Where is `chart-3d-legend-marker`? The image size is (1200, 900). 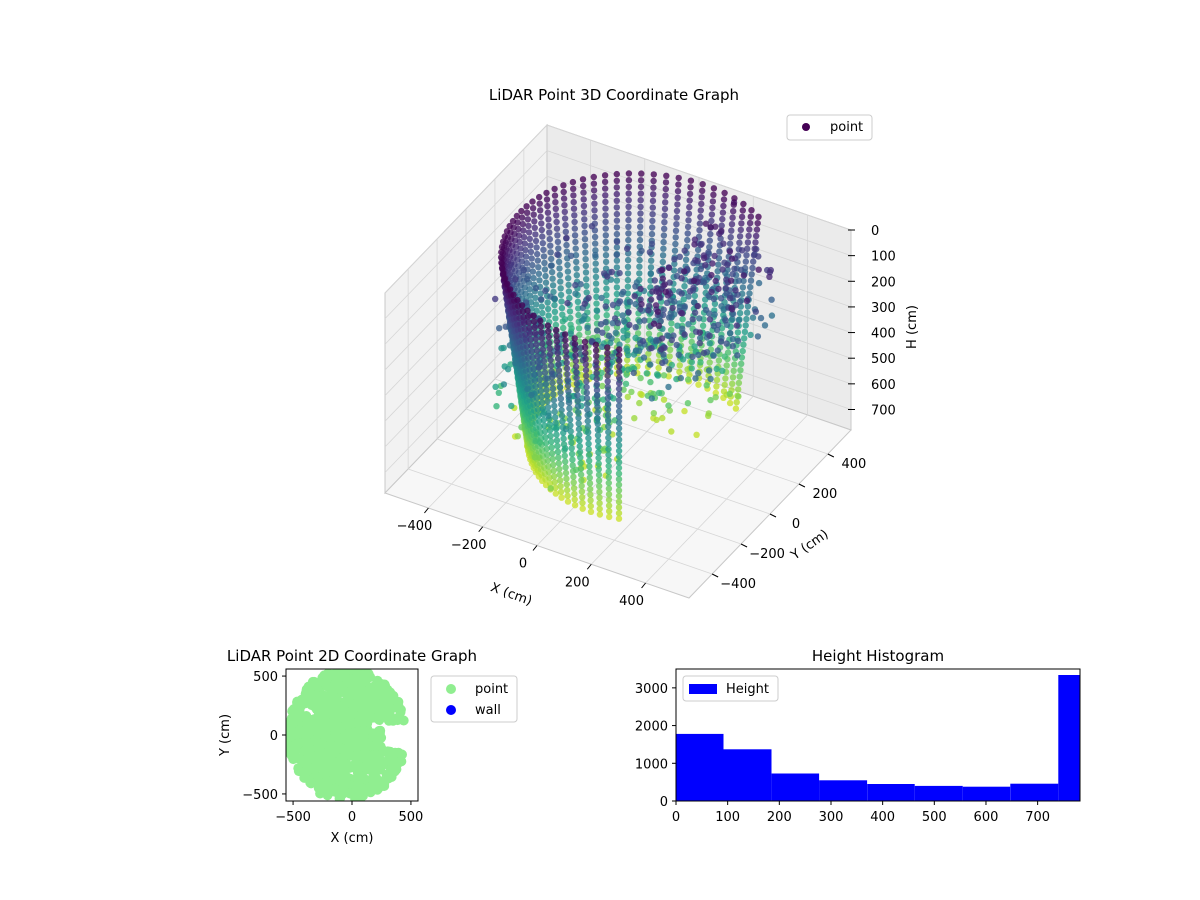 chart-3d-legend-marker is located at coordinates (806, 127).